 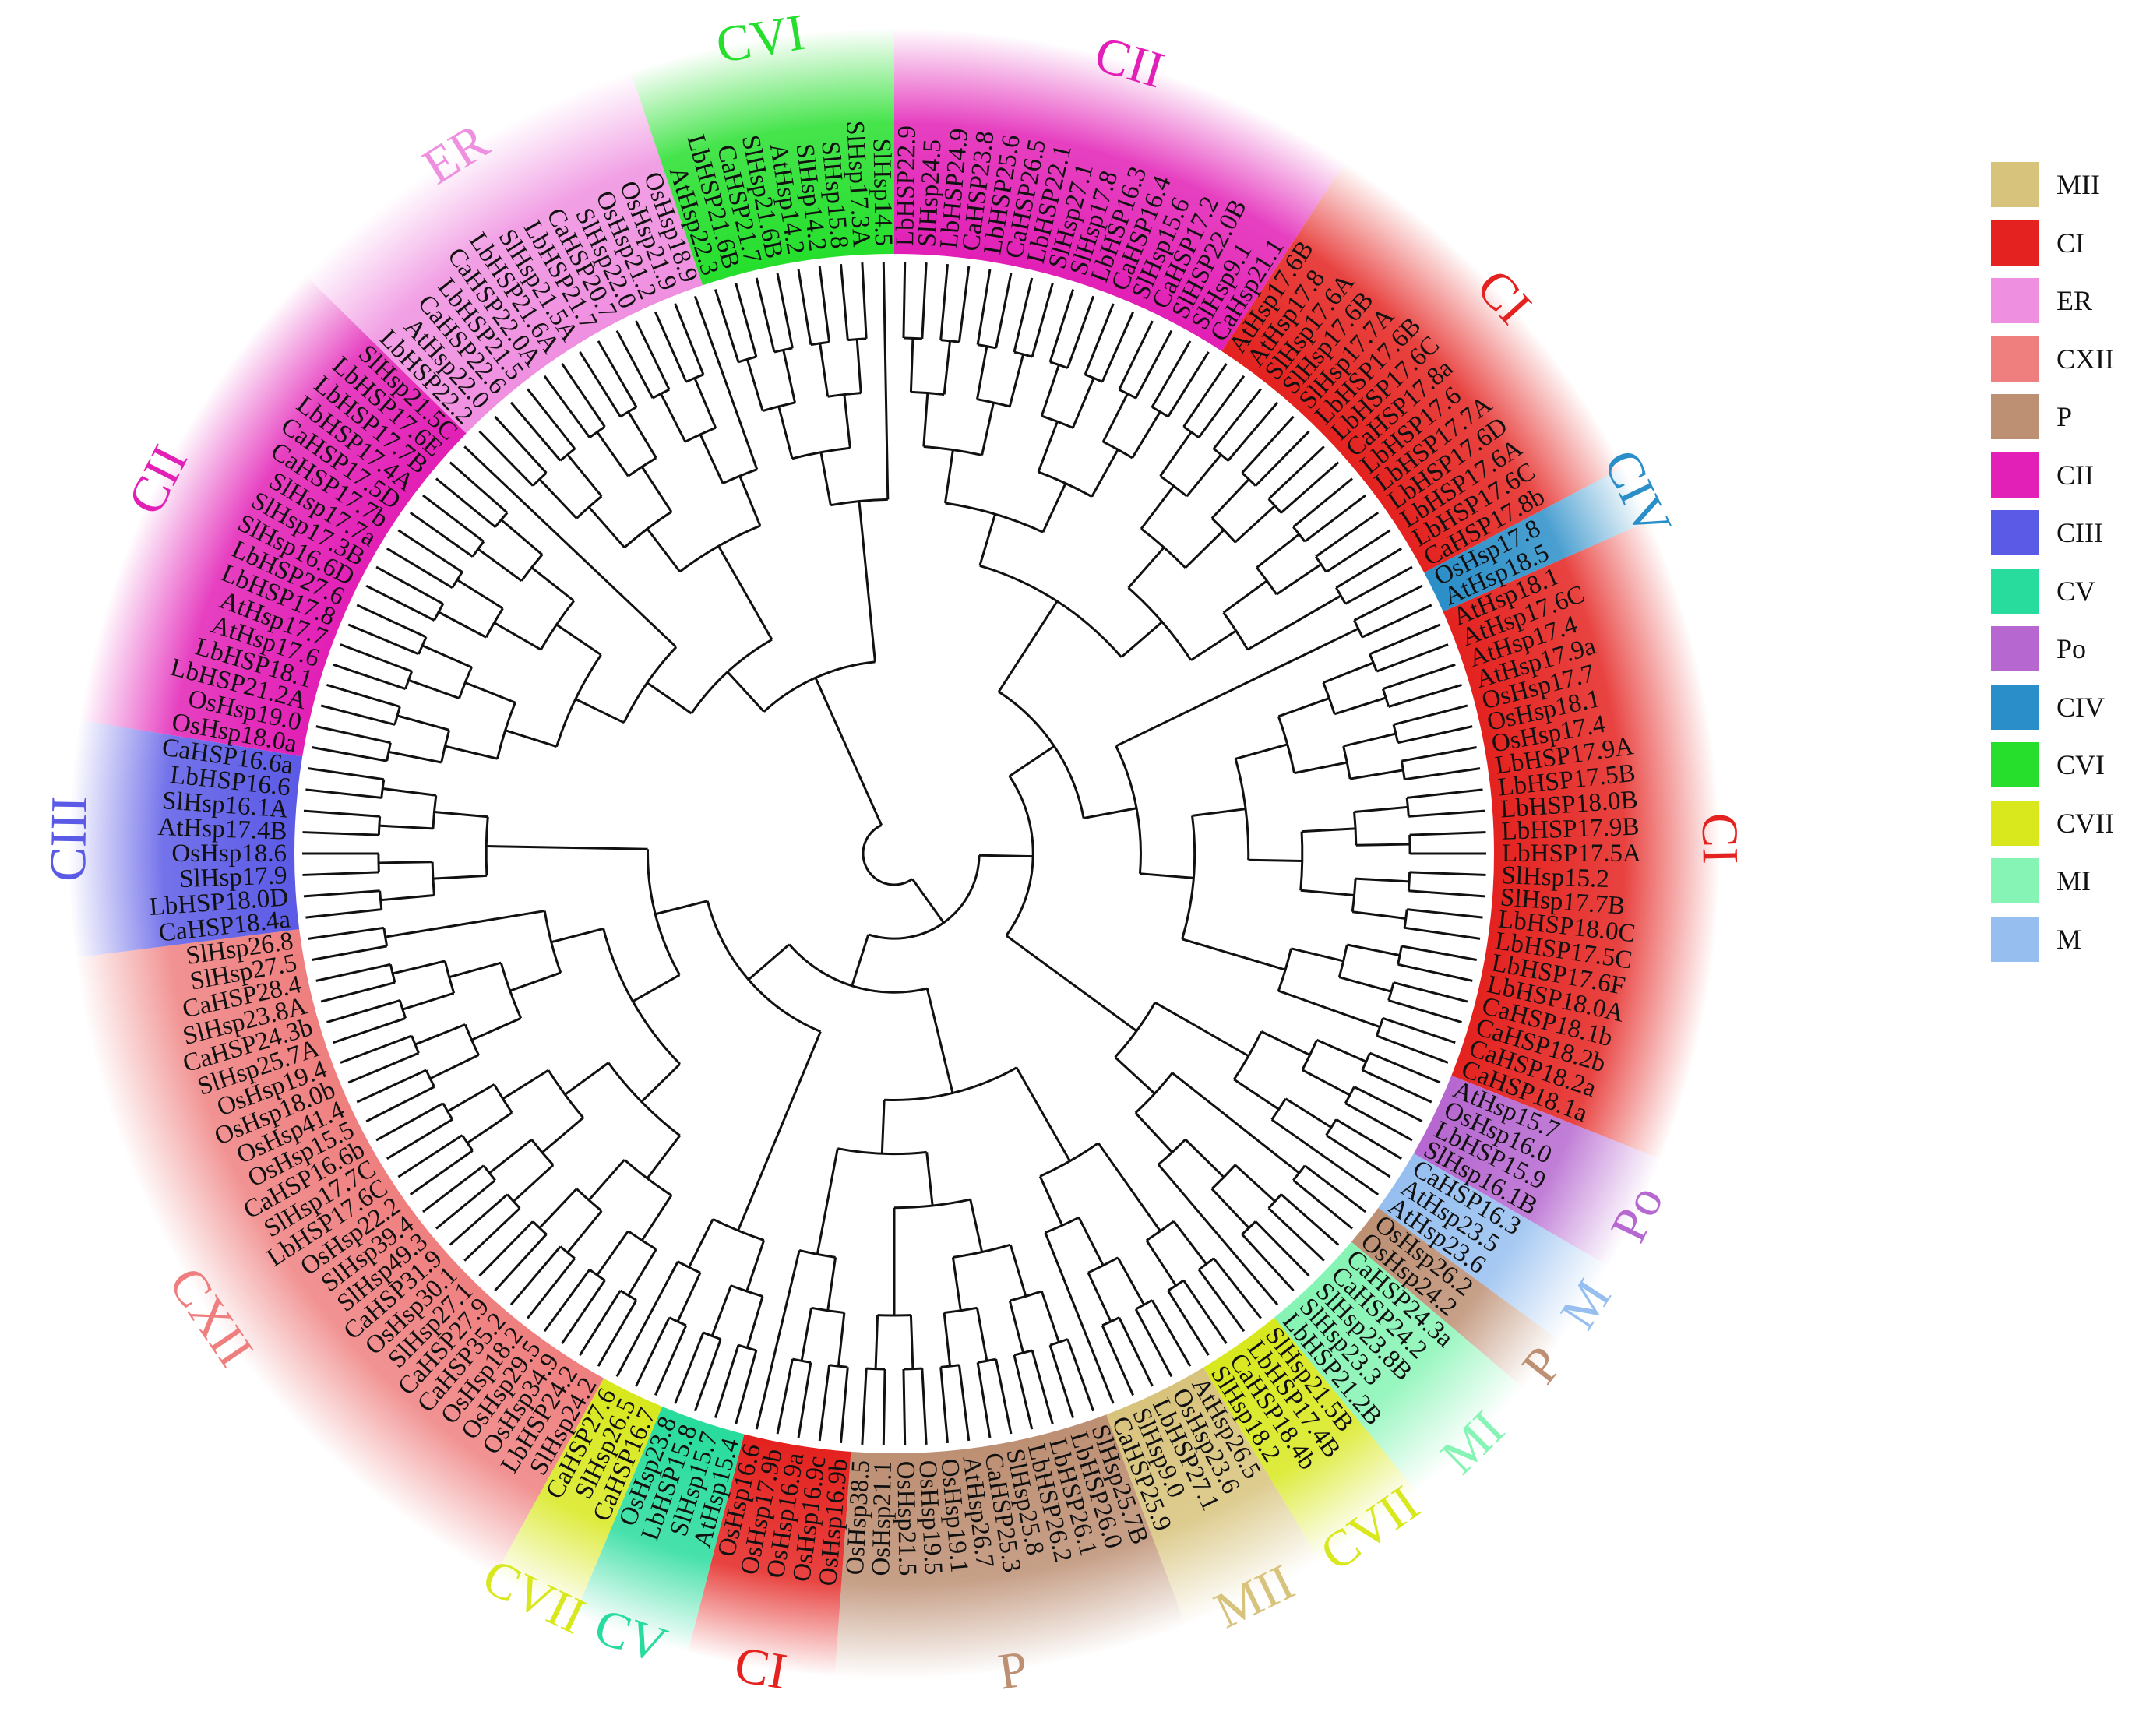 What do you see at coordinates (2078, 185) in the screenshot?
I see `legend-label: MII` at bounding box center [2078, 185].